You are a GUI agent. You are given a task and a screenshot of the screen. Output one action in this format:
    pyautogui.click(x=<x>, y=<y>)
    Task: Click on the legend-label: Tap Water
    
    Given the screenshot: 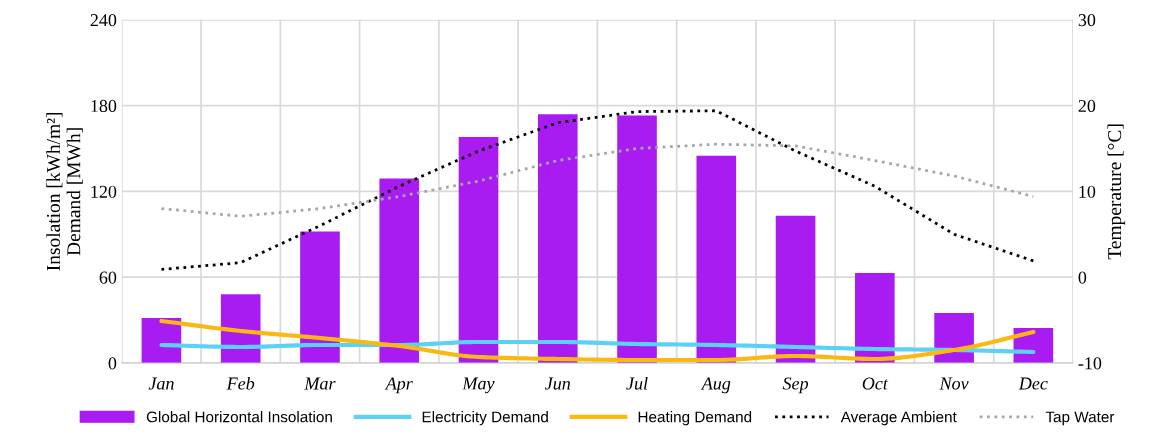 What is the action you would take?
    pyautogui.click(x=1080, y=418)
    